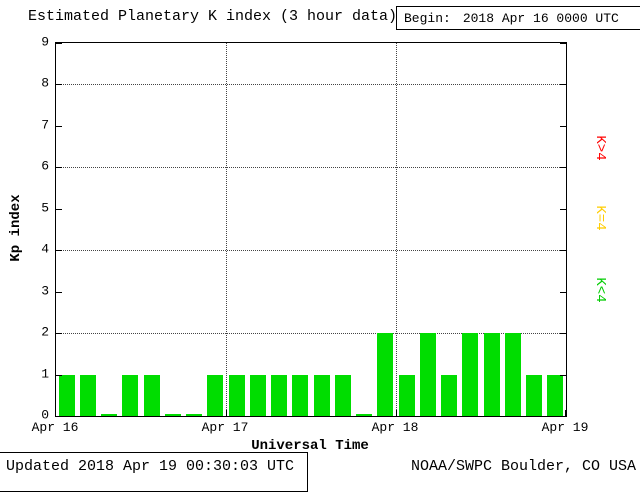 Image resolution: width=640 pixels, height=492 pixels. Describe the element at coordinates (540, 18) in the screenshot. I see `begin-value: 2018 Apr 16 0000 UTC` at that location.